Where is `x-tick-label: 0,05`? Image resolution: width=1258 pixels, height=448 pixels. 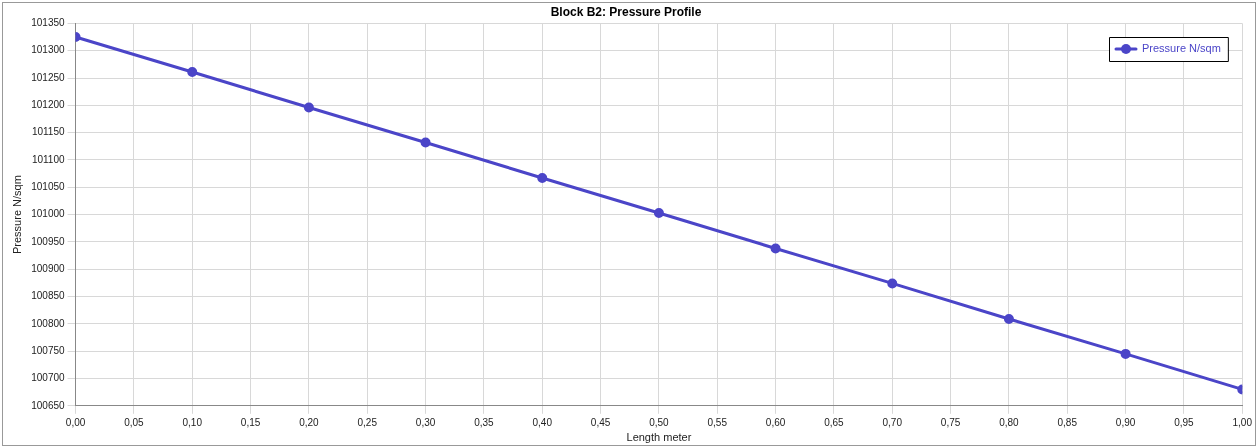
x-tick-label: 0,05 is located at coordinates (134, 422).